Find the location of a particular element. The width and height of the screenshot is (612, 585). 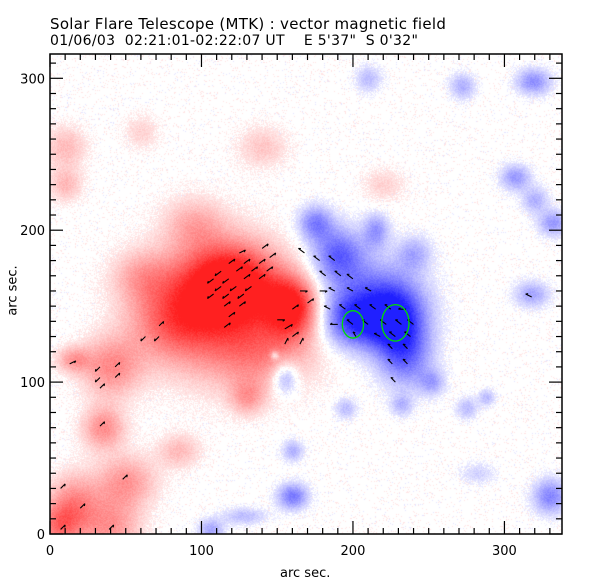

x-tick-label: 100 is located at coordinates (201, 551).